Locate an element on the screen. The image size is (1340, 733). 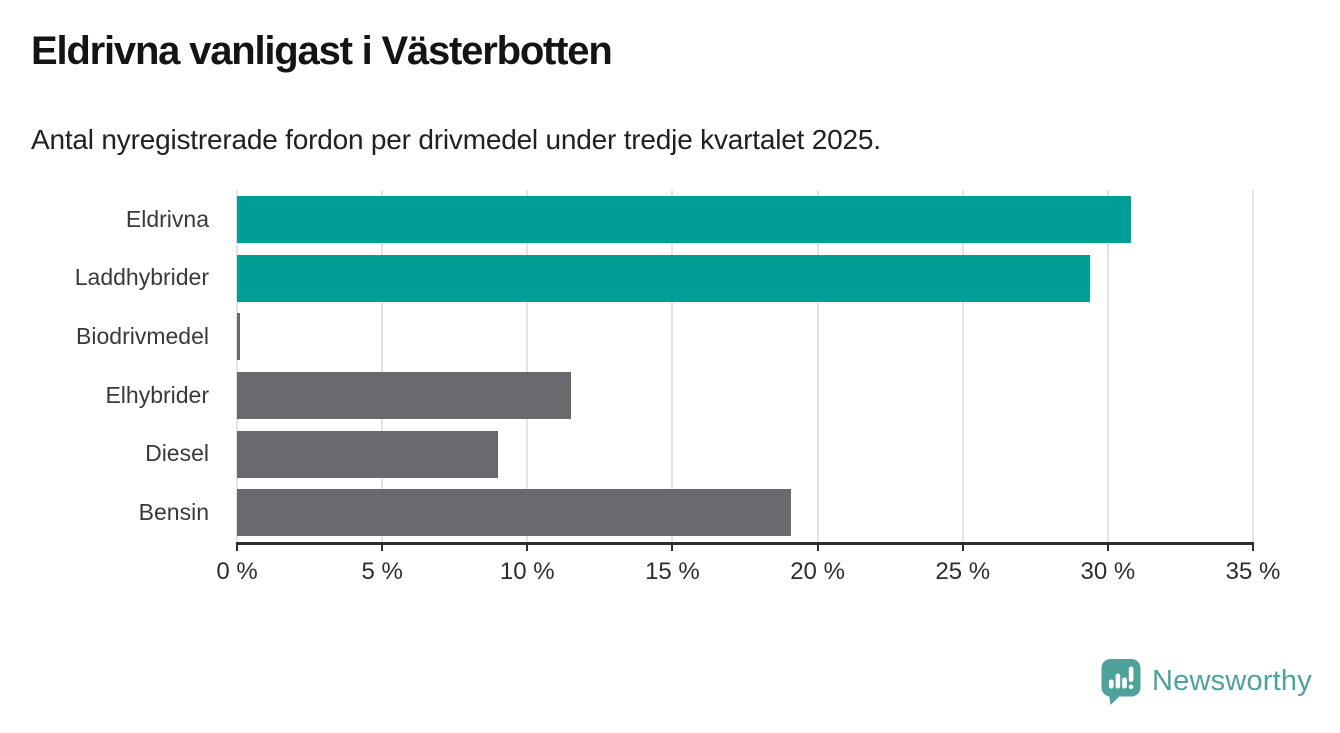
category-label: Diesel is located at coordinates (177, 453).